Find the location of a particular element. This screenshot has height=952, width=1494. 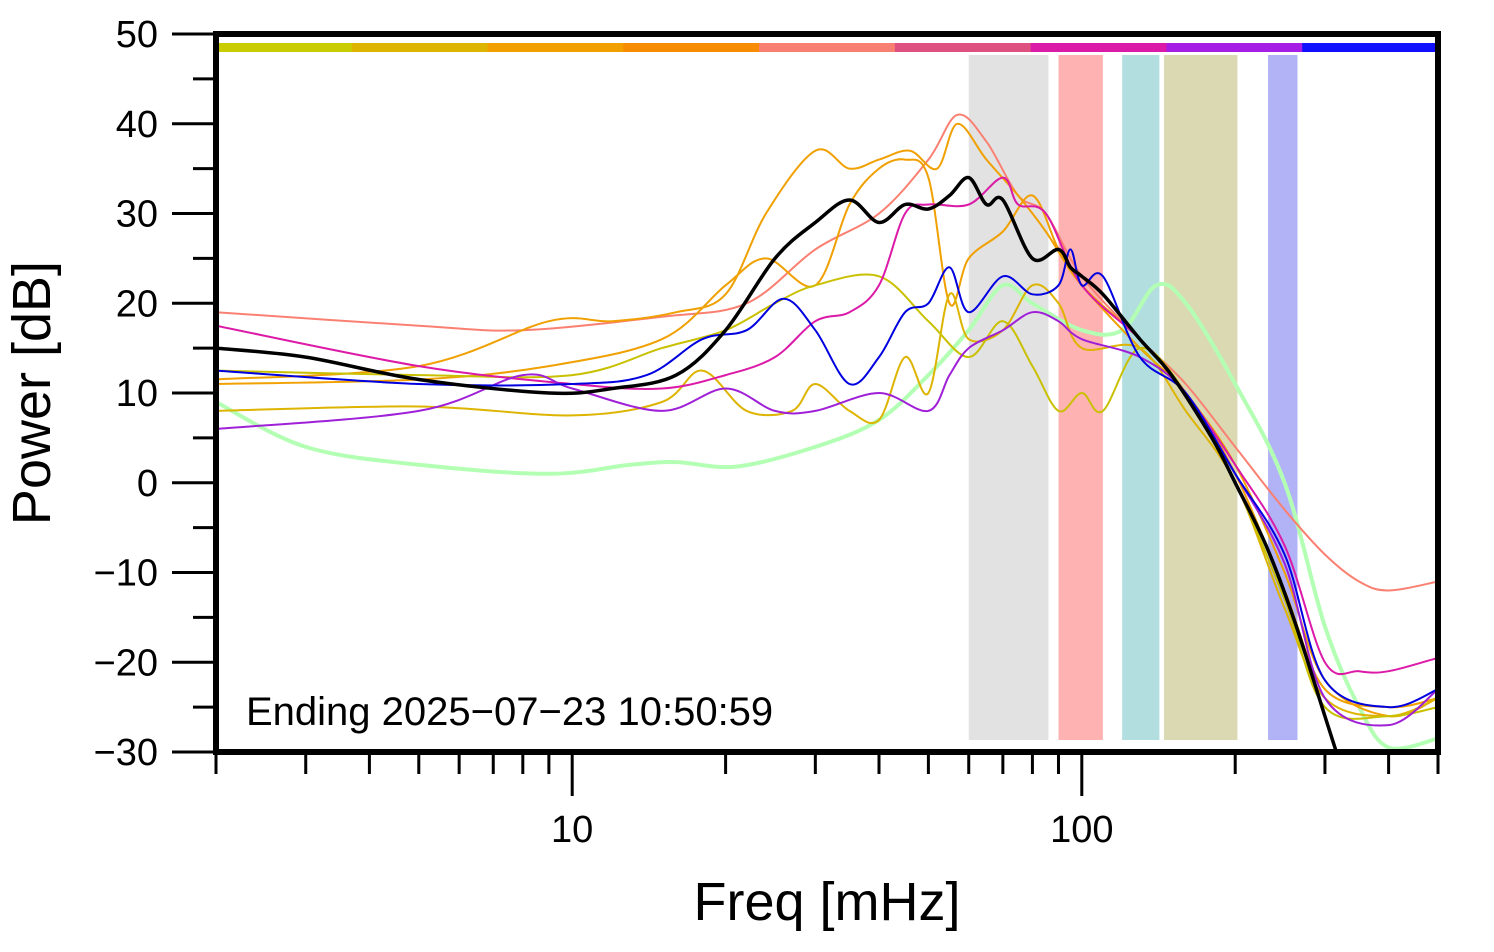

timestamp-annotation: Ending 2025−07−23 10:50:59 is located at coordinates (509, 712).